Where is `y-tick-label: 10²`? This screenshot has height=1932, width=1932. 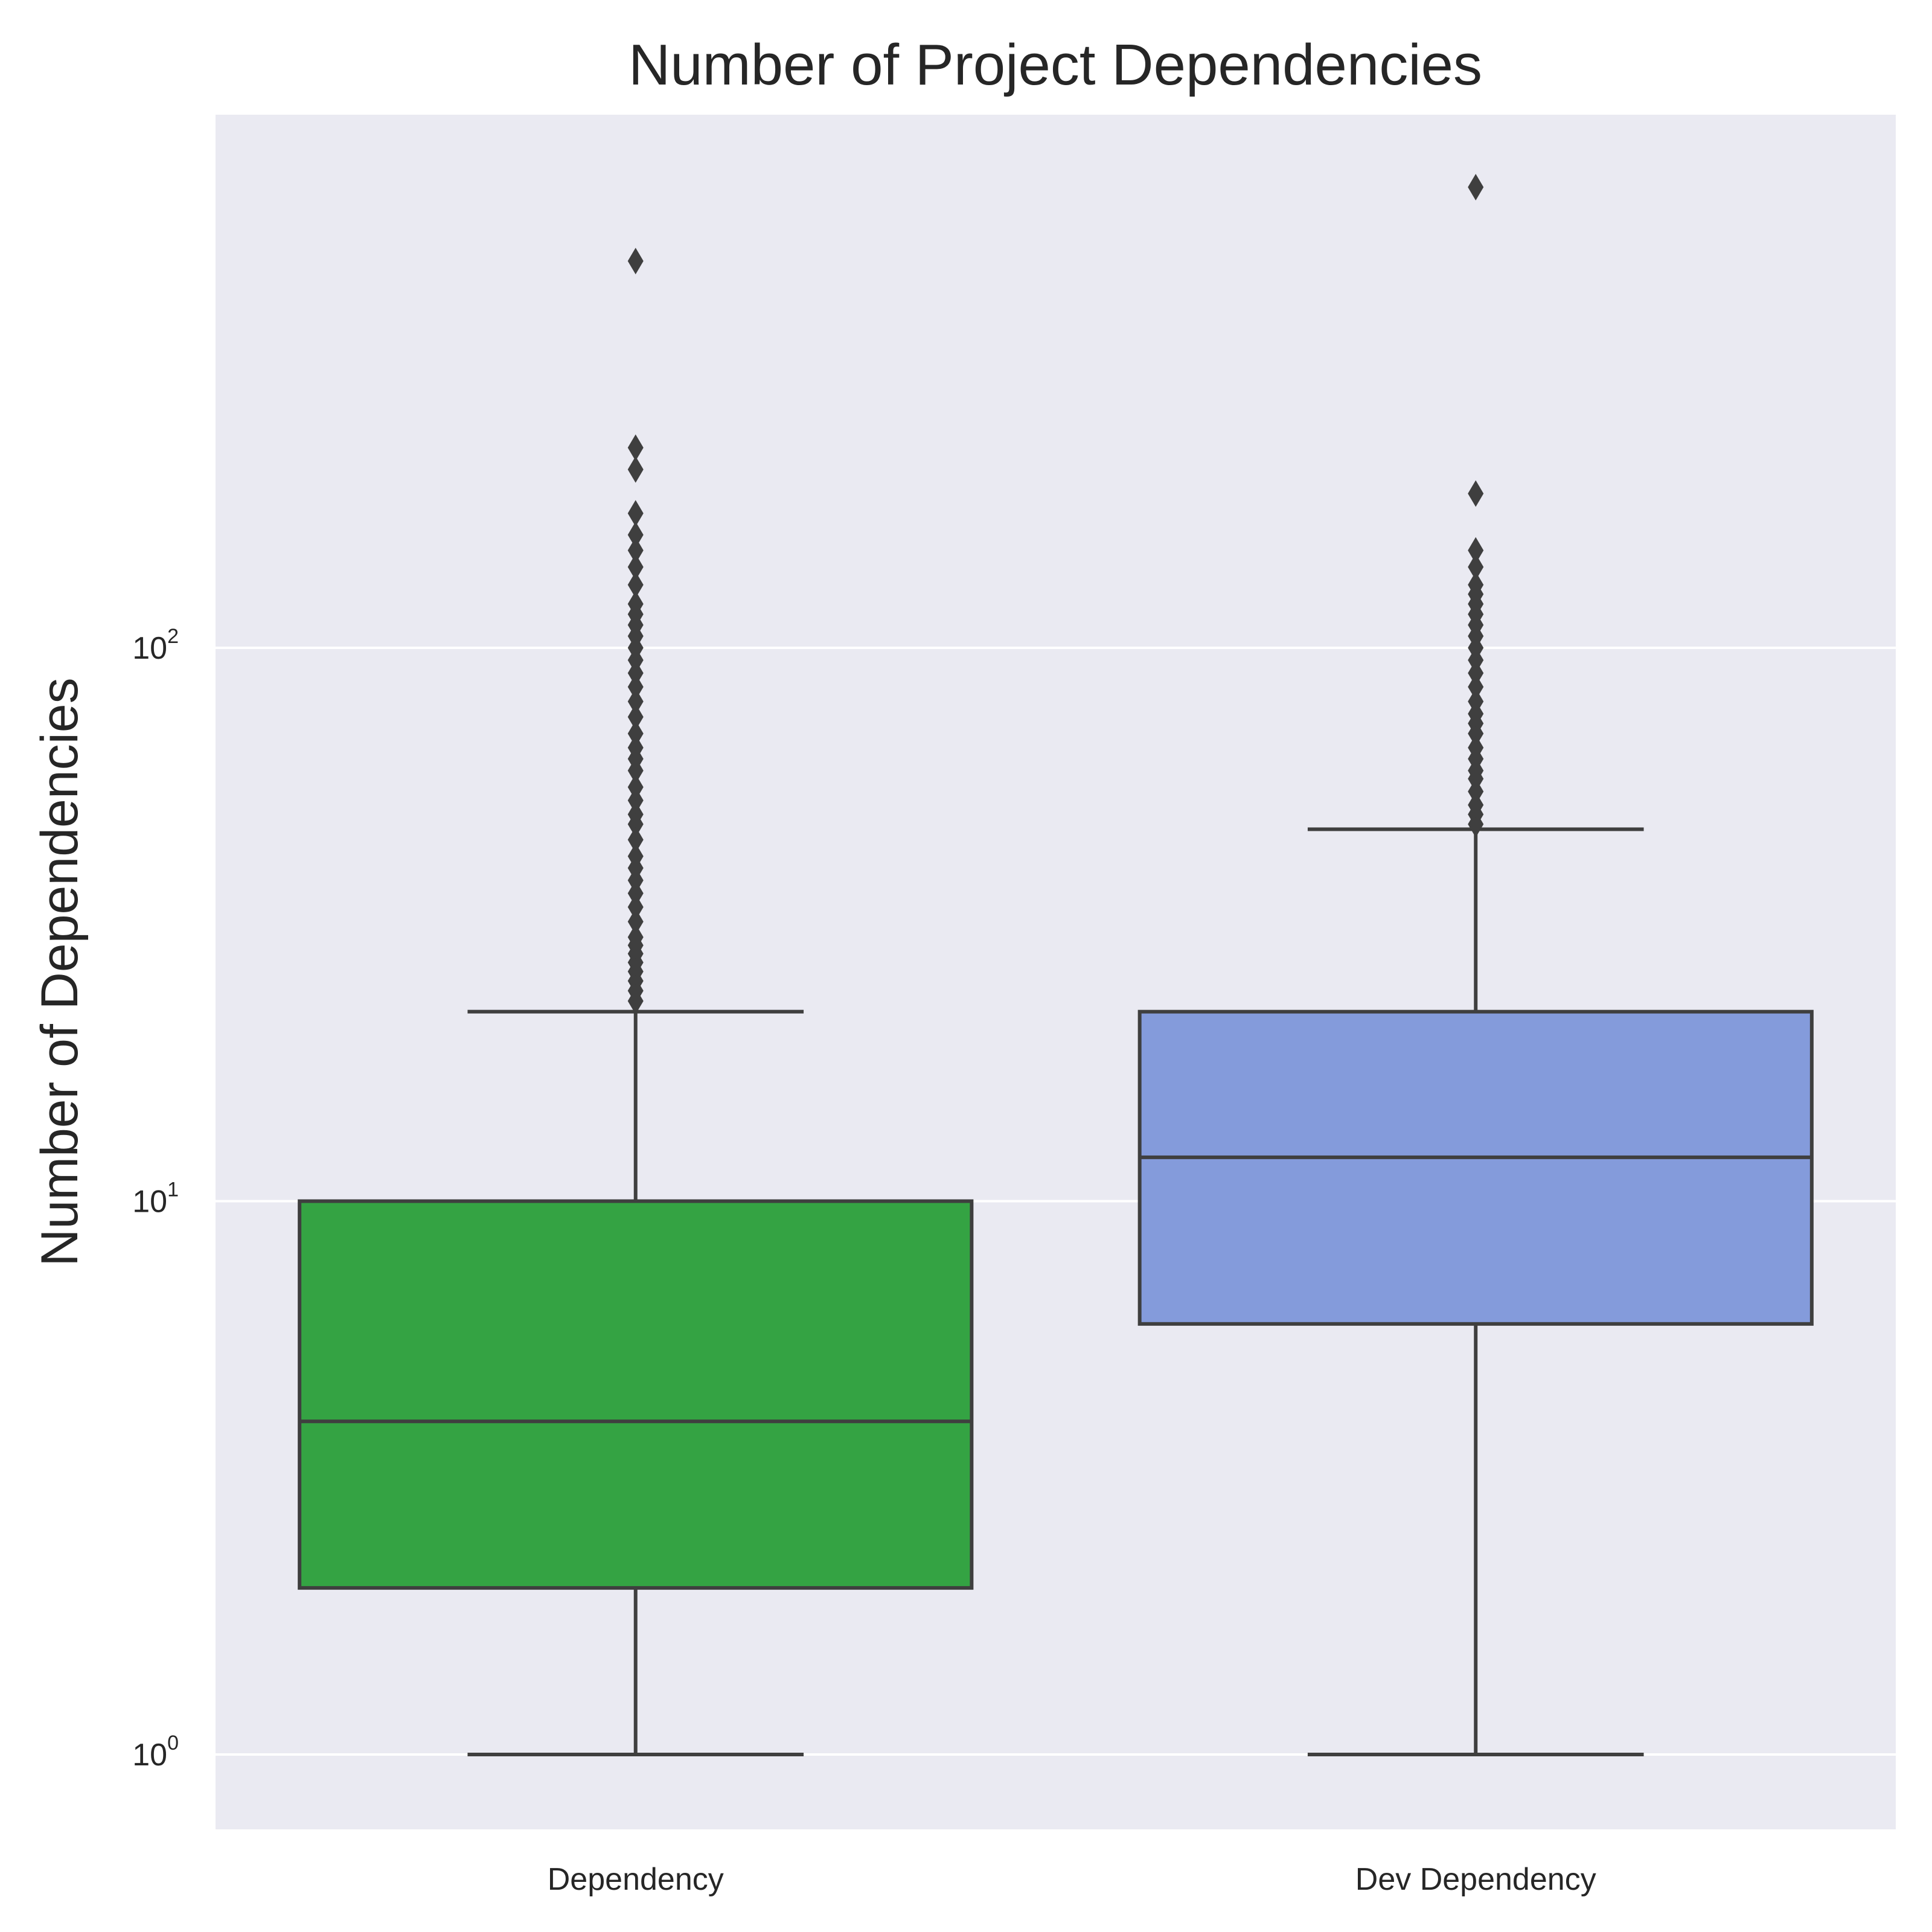 y-tick-label: 10² is located at coordinates (156, 645).